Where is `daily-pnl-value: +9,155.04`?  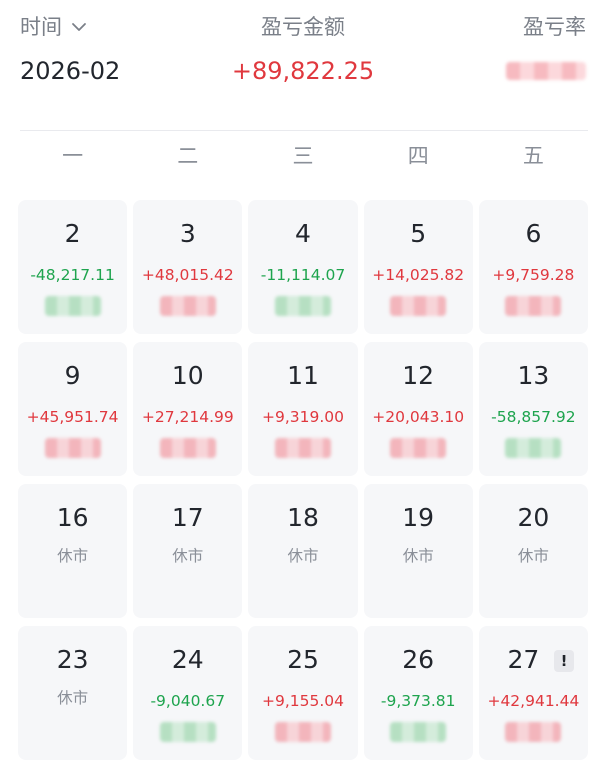 daily-pnl-value: +9,155.04 is located at coordinates (302, 701).